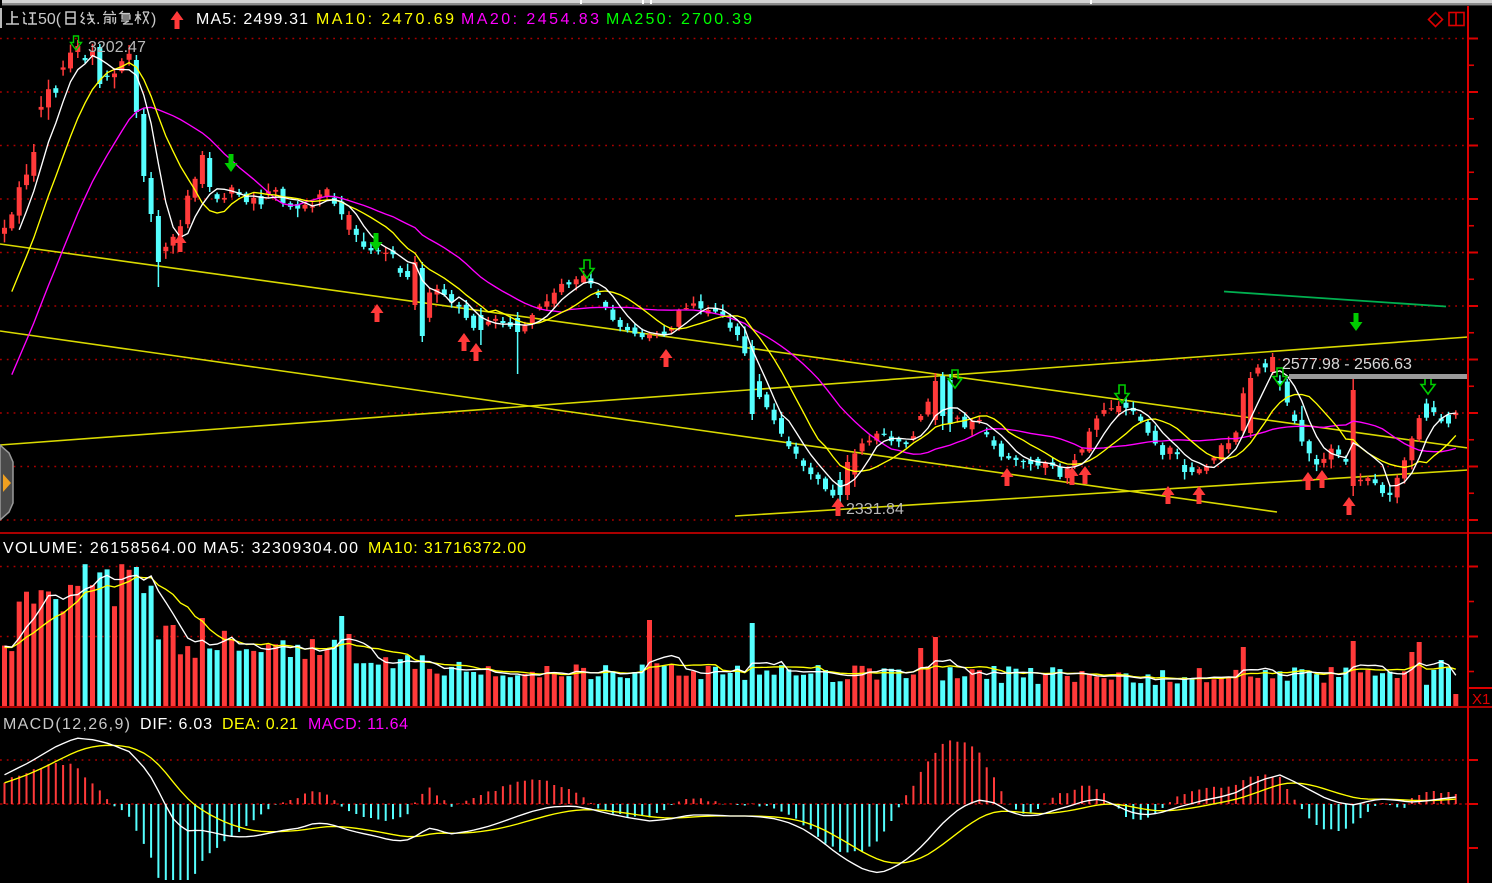  Describe the element at coordinates (385, 19) in the screenshot. I see `svg-text: MA10: 2470.69` at that location.